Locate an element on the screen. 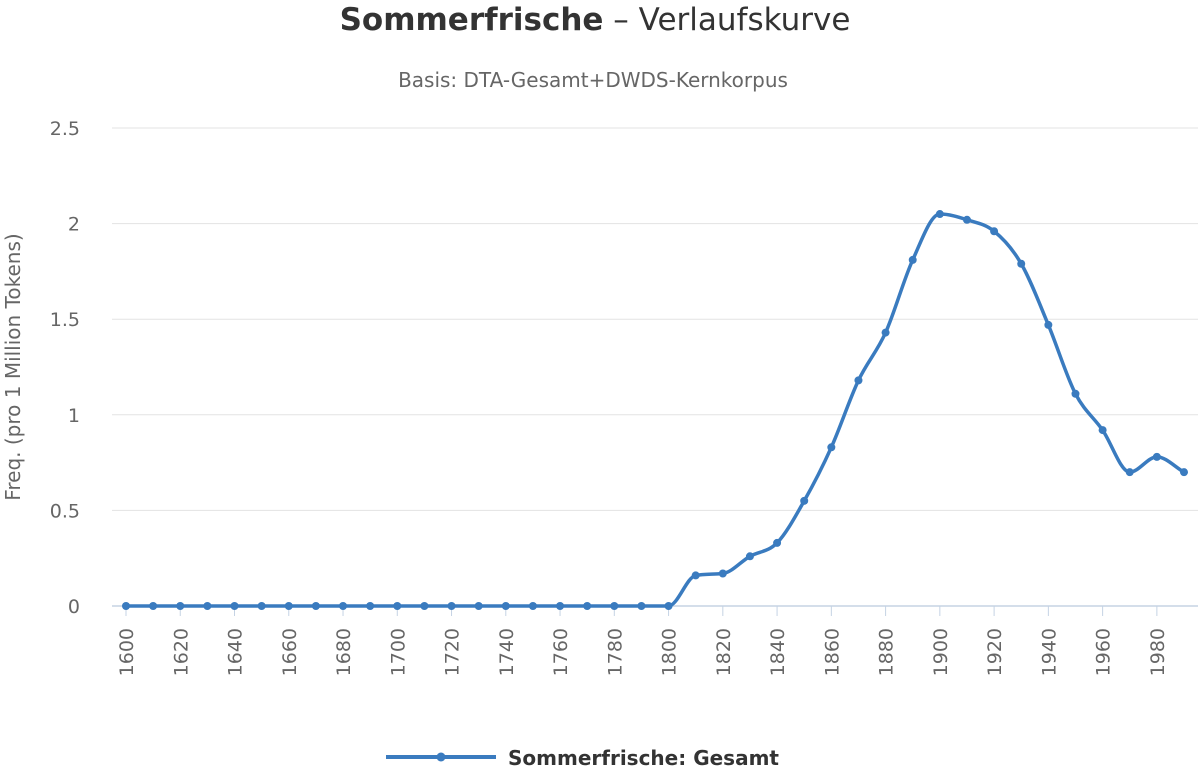 The height and width of the screenshot is (768, 1200). legend: Sommerfrische: Gesamt is located at coordinates (582, 757).